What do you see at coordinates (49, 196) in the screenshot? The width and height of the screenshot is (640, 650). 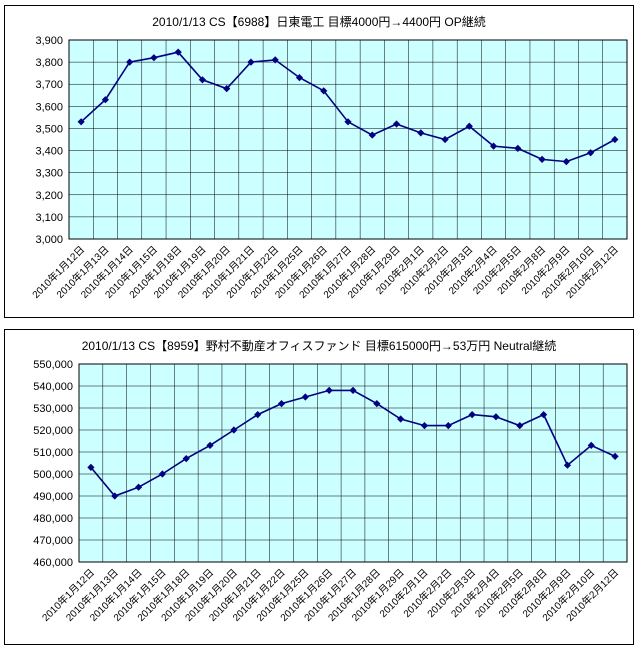 I see `svg-text: 3,200` at bounding box center [49, 196].